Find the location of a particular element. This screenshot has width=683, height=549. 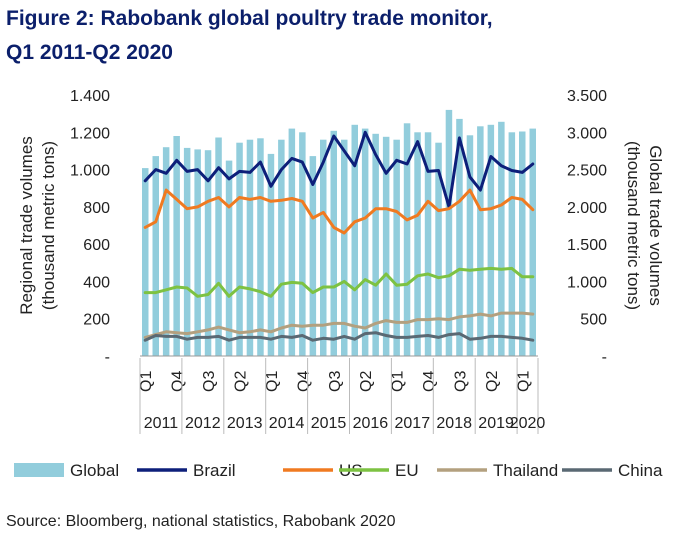

right-tick-label: 3.500 is located at coordinates (587, 96).